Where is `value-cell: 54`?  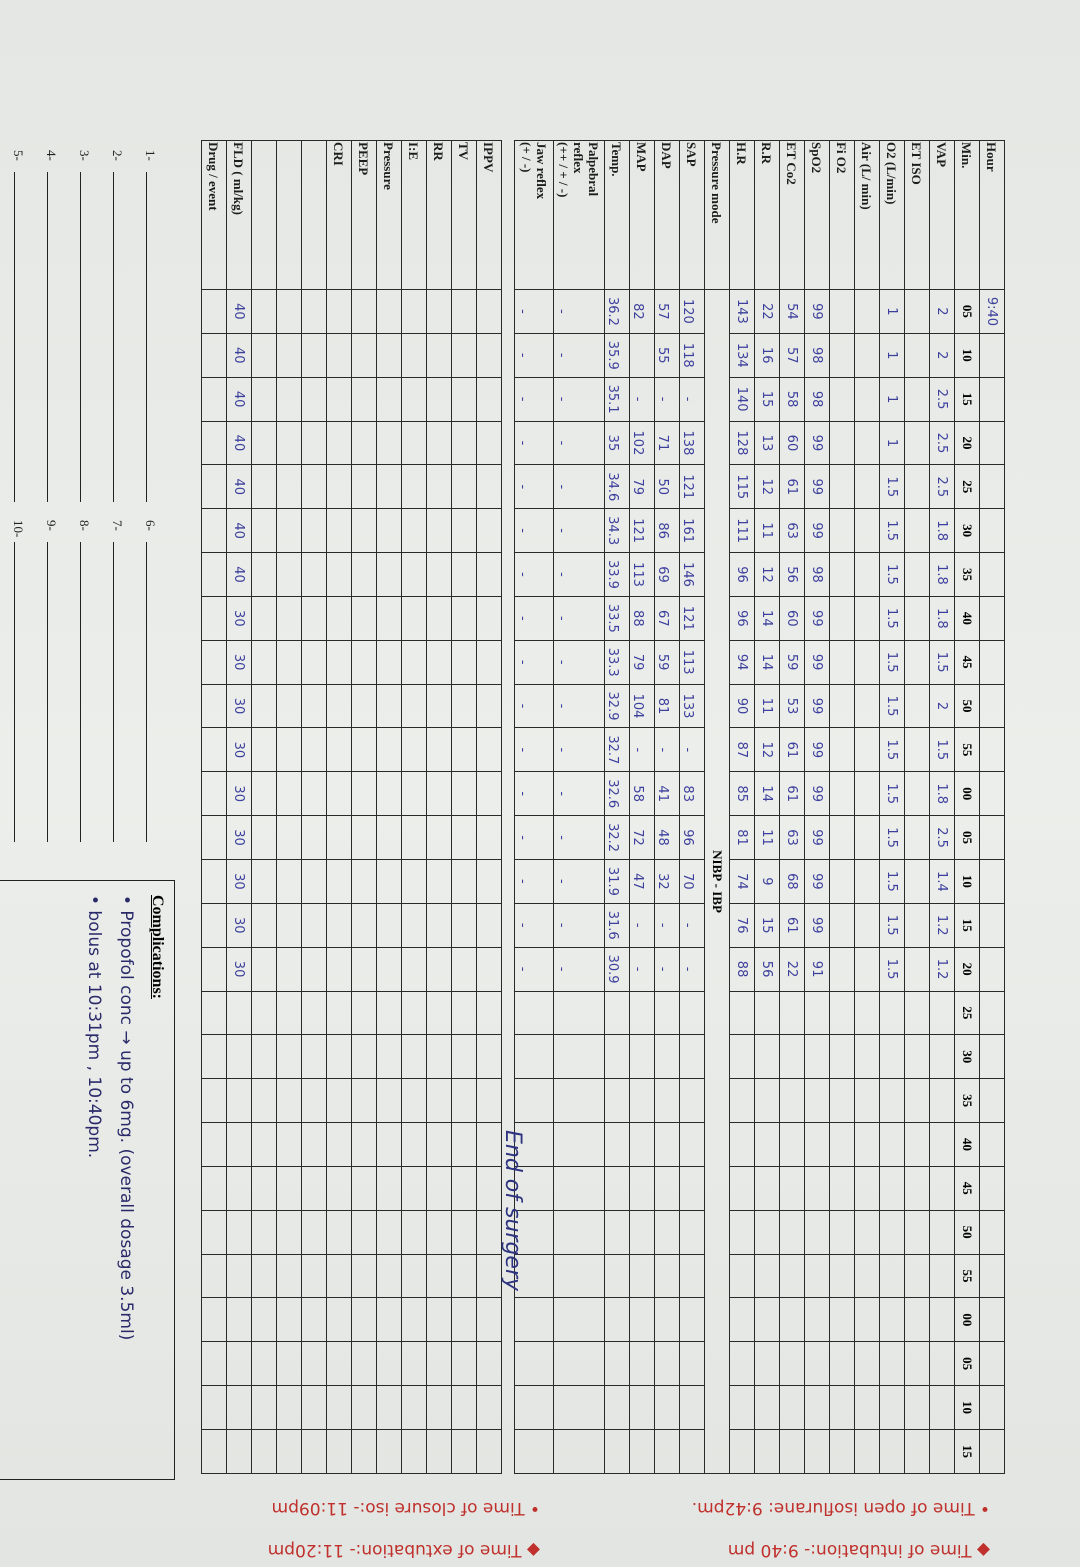 value-cell: 54 is located at coordinates (792, 311).